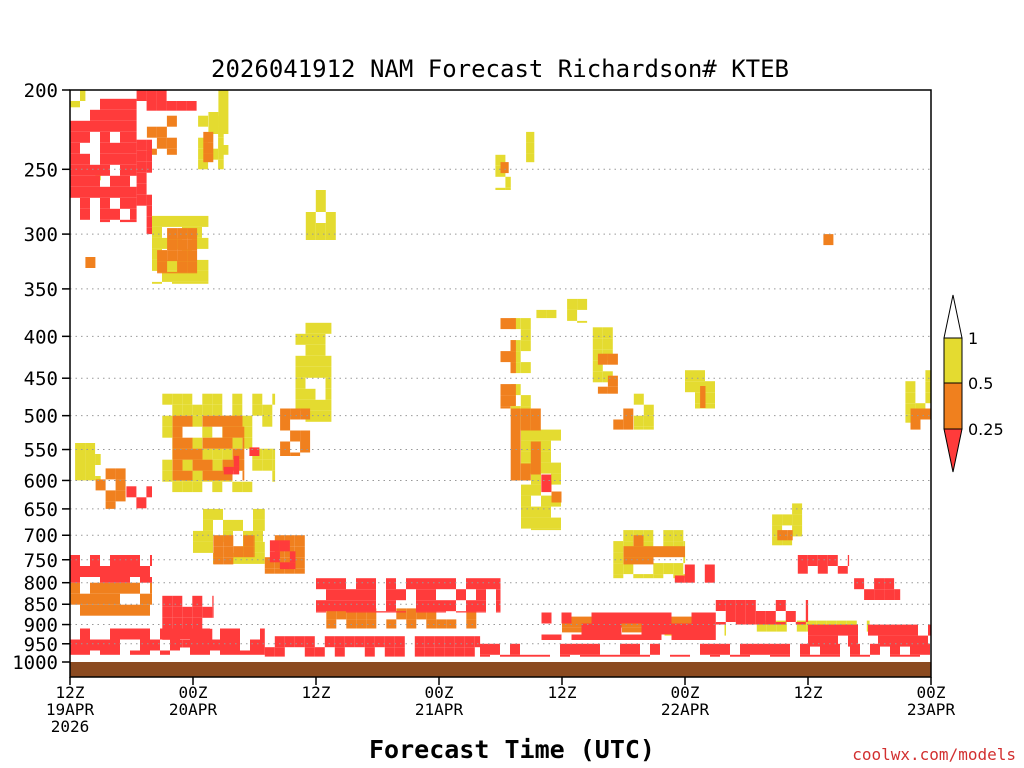 This screenshot has height=768, width=1024. Describe the element at coordinates (973, 383) in the screenshot. I see `colorbar-legend: 1 0.5 0.25` at that location.